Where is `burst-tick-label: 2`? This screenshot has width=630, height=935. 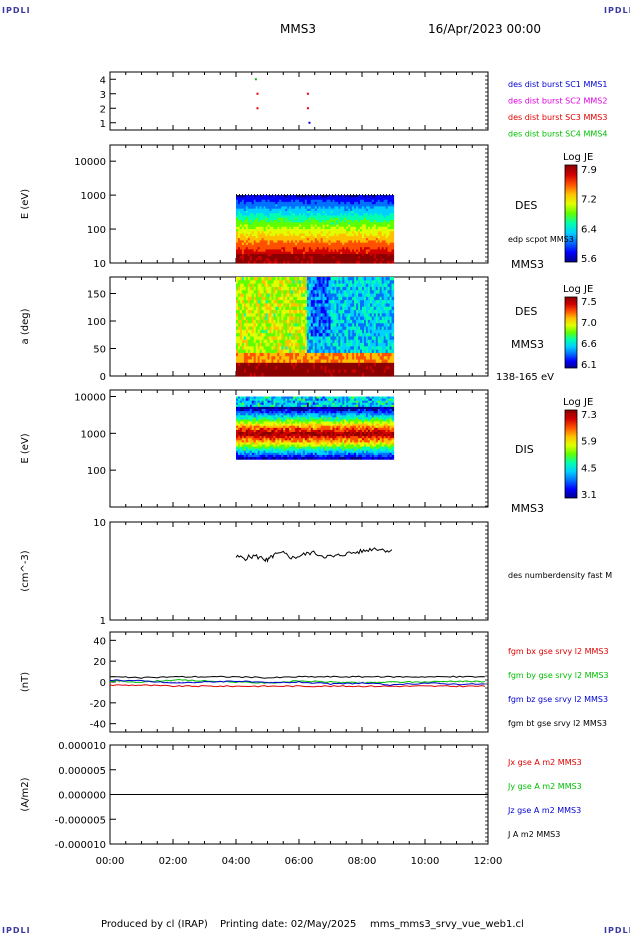 burst-tick-label: 2 is located at coordinates (103, 109).